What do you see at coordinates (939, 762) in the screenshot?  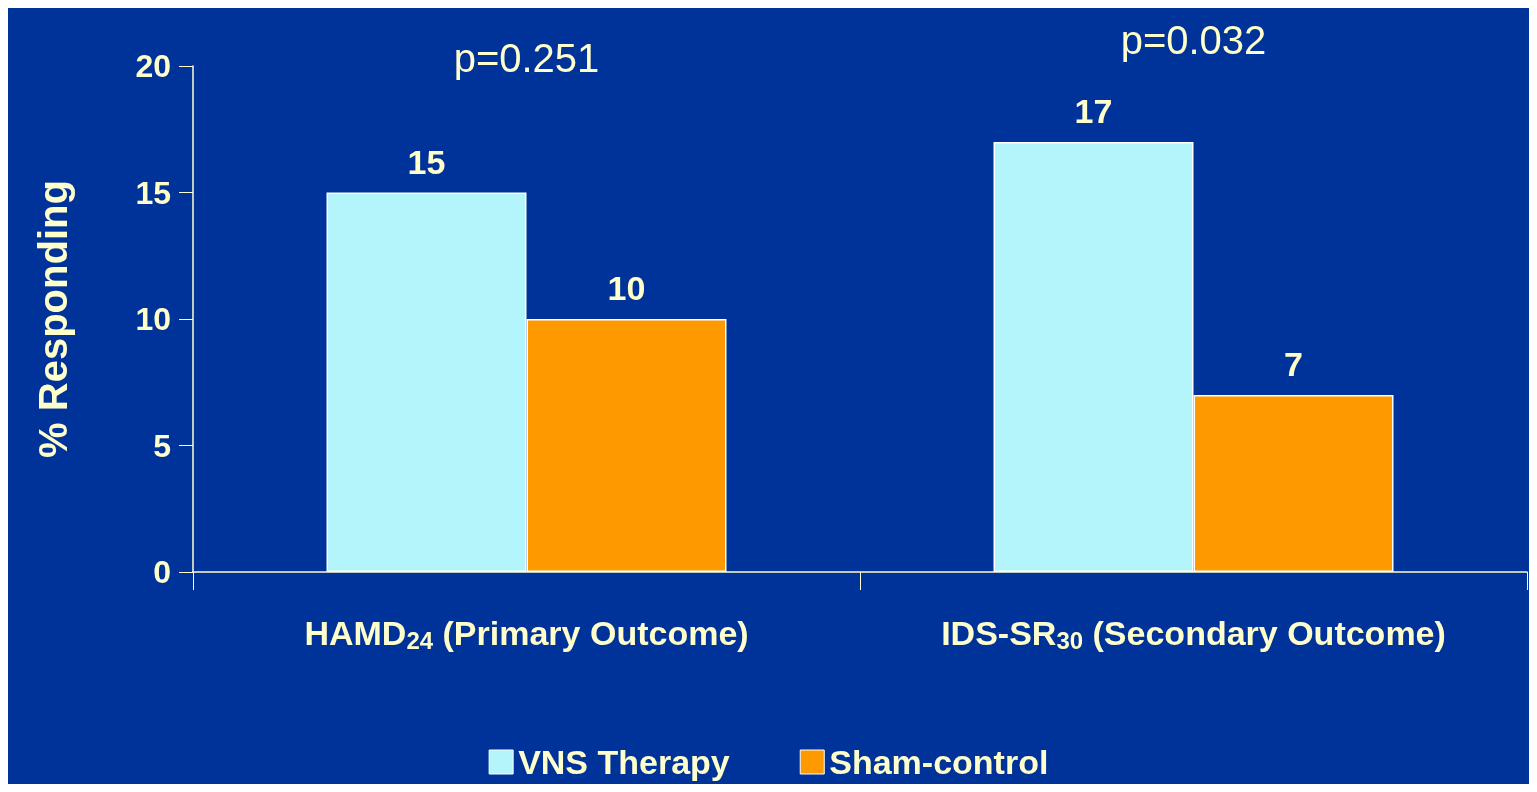 I see `legend-label: Sham-control` at bounding box center [939, 762].